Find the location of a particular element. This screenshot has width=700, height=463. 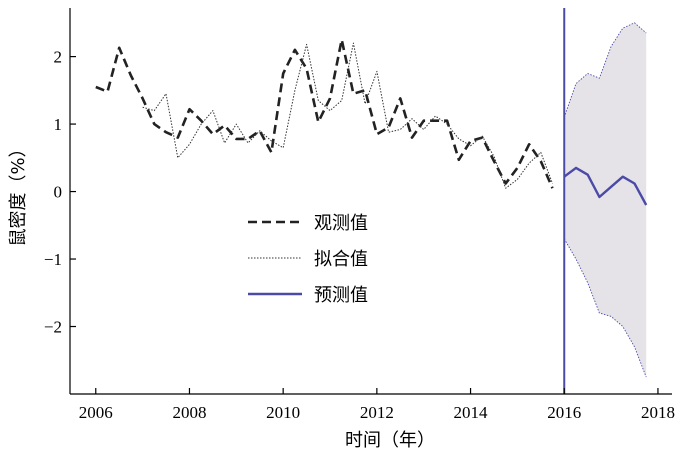

confidence-band-upper-edge is located at coordinates (605, 70).